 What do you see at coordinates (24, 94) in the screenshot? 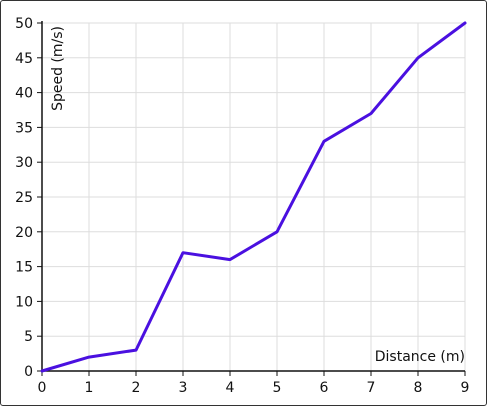
I see `y-tick-label: 40` at bounding box center [24, 94].